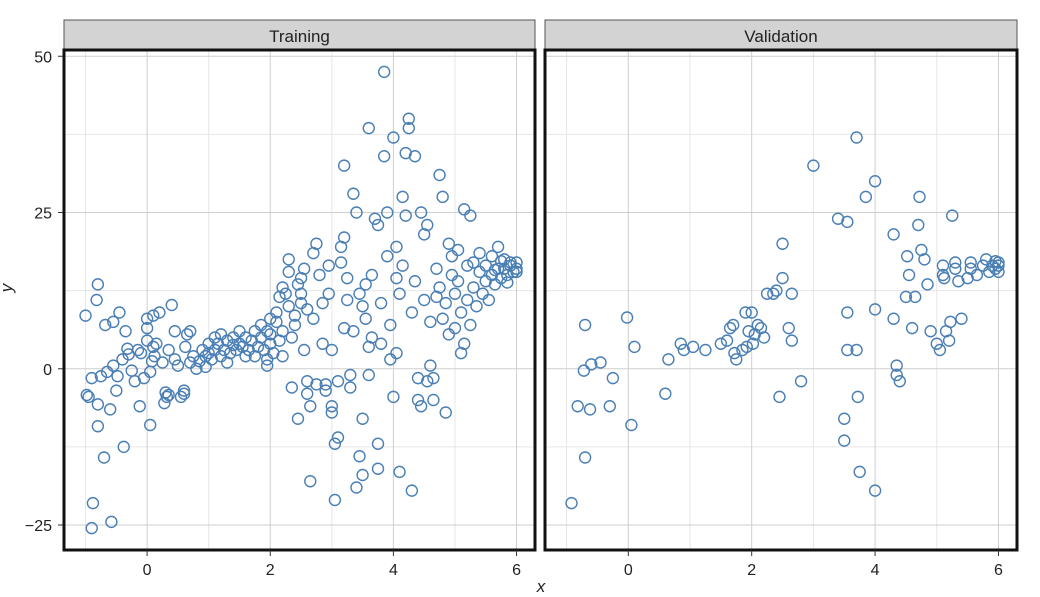 This screenshot has height=597, width=1040. I want to click on x-tick-label: 2, so click(270, 570).